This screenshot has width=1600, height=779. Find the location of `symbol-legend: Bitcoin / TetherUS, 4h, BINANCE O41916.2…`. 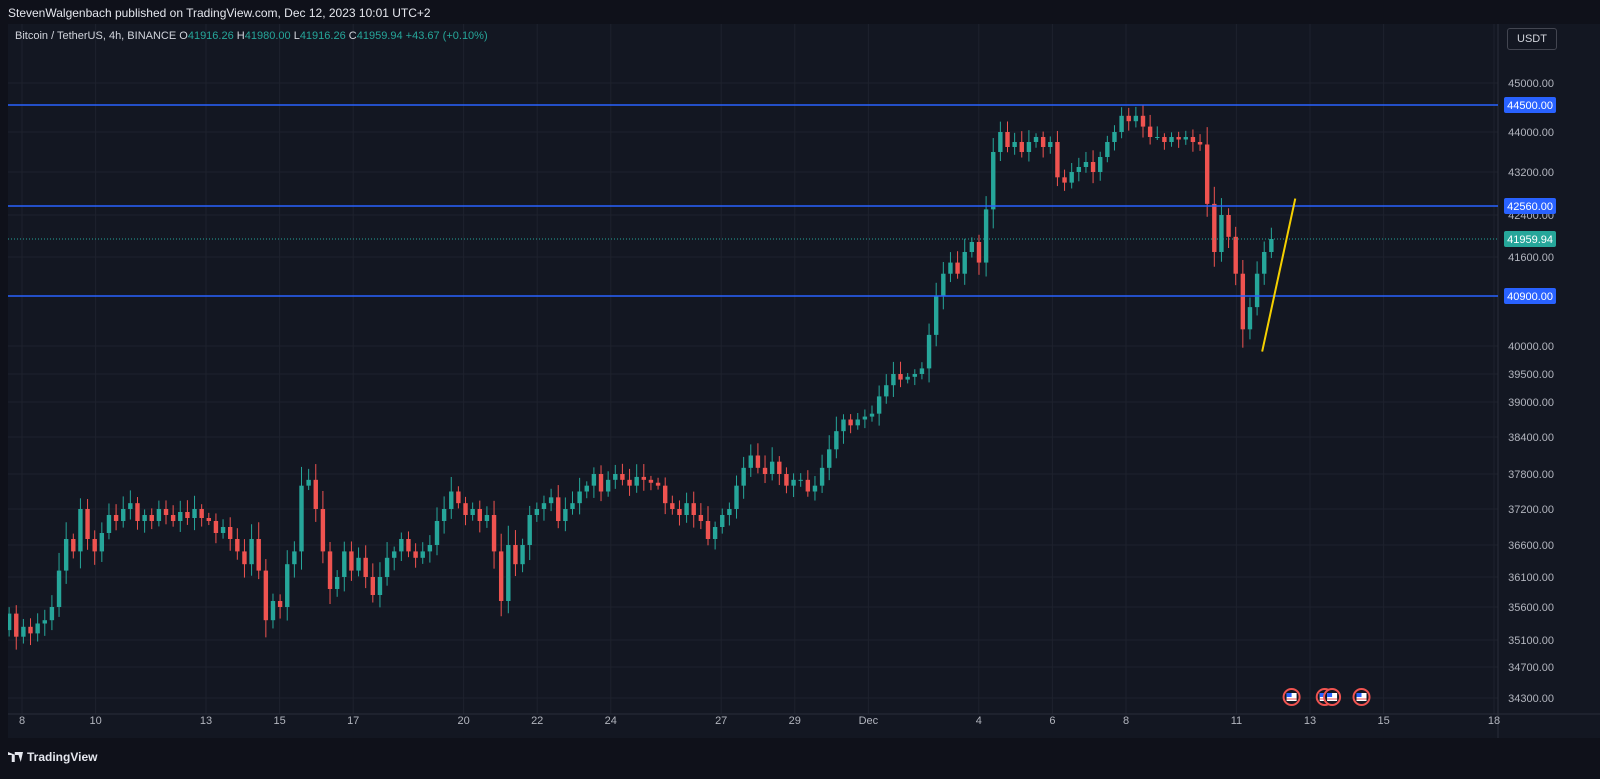

symbol-legend: Bitcoin / TetherUS, 4h, BINANCE O41916.2… is located at coordinates (251, 36).